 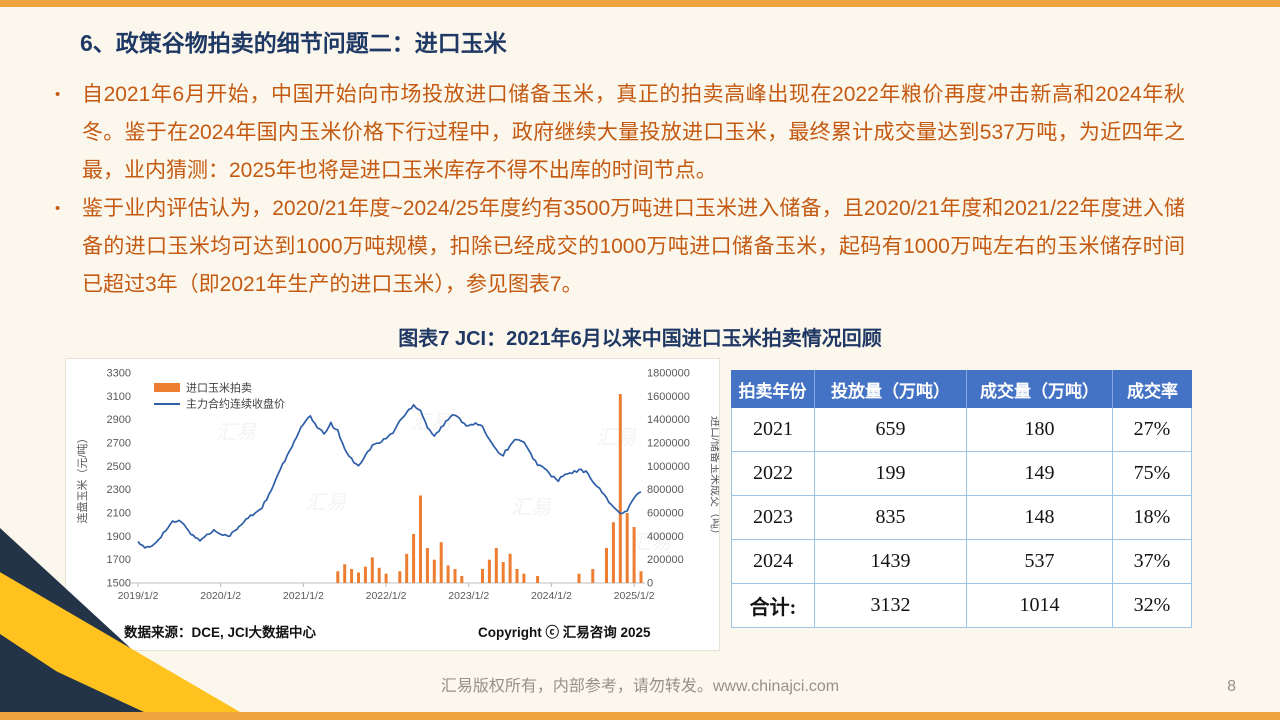 I want to click on table-cell: 199, so click(x=890, y=474).